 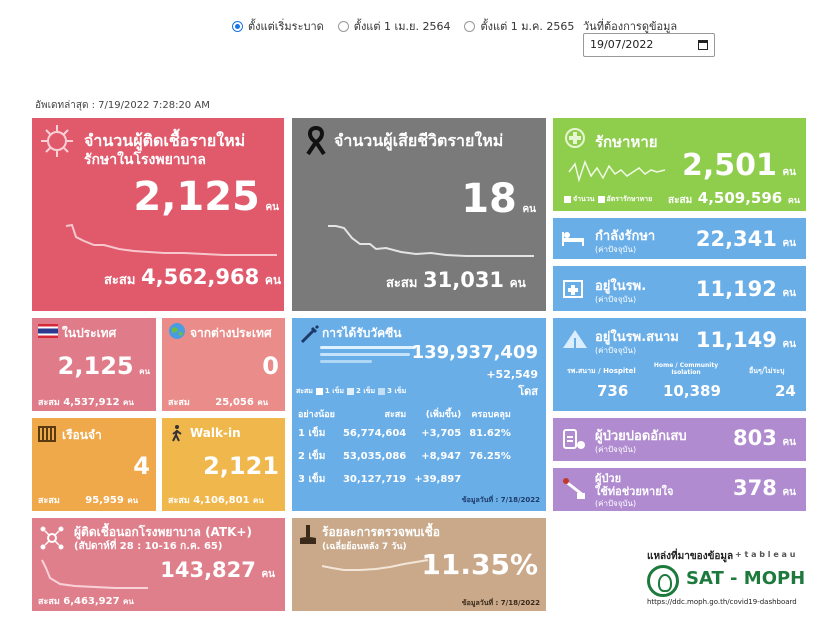 I want to click on prison-title: เรือนจำ, so click(x=82, y=435).